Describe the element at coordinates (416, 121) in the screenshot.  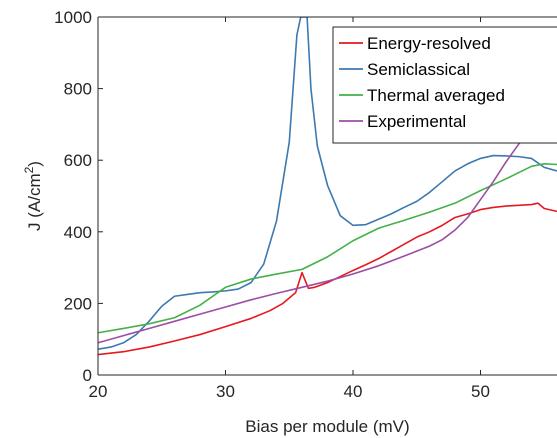
I see `legend-label: Experimental` at that location.